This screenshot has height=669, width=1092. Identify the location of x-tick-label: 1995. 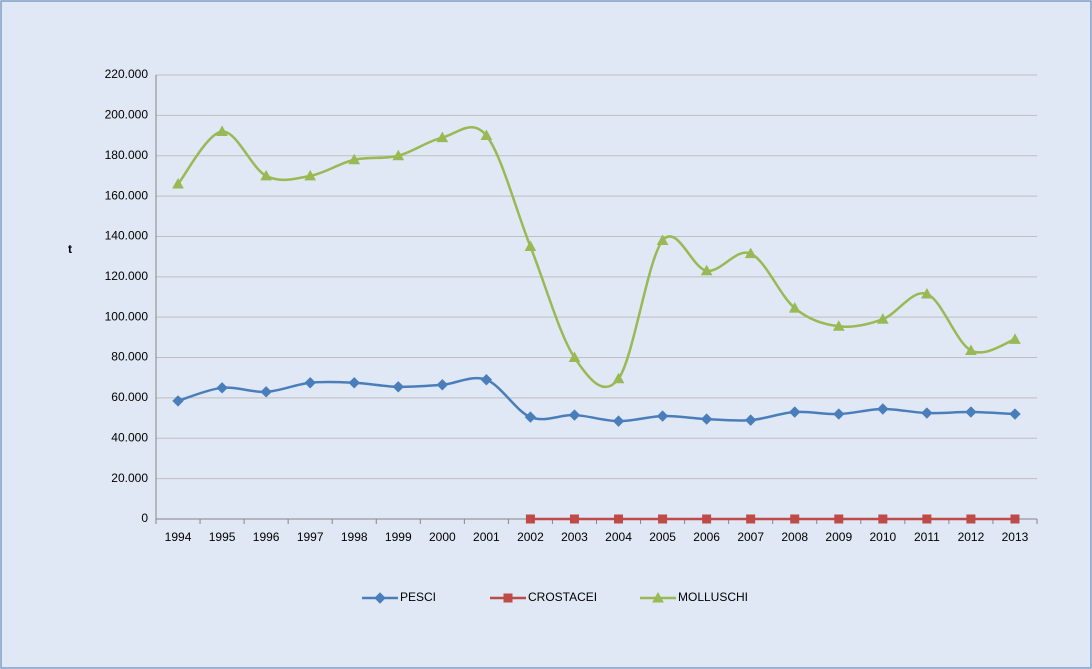
(222, 537).